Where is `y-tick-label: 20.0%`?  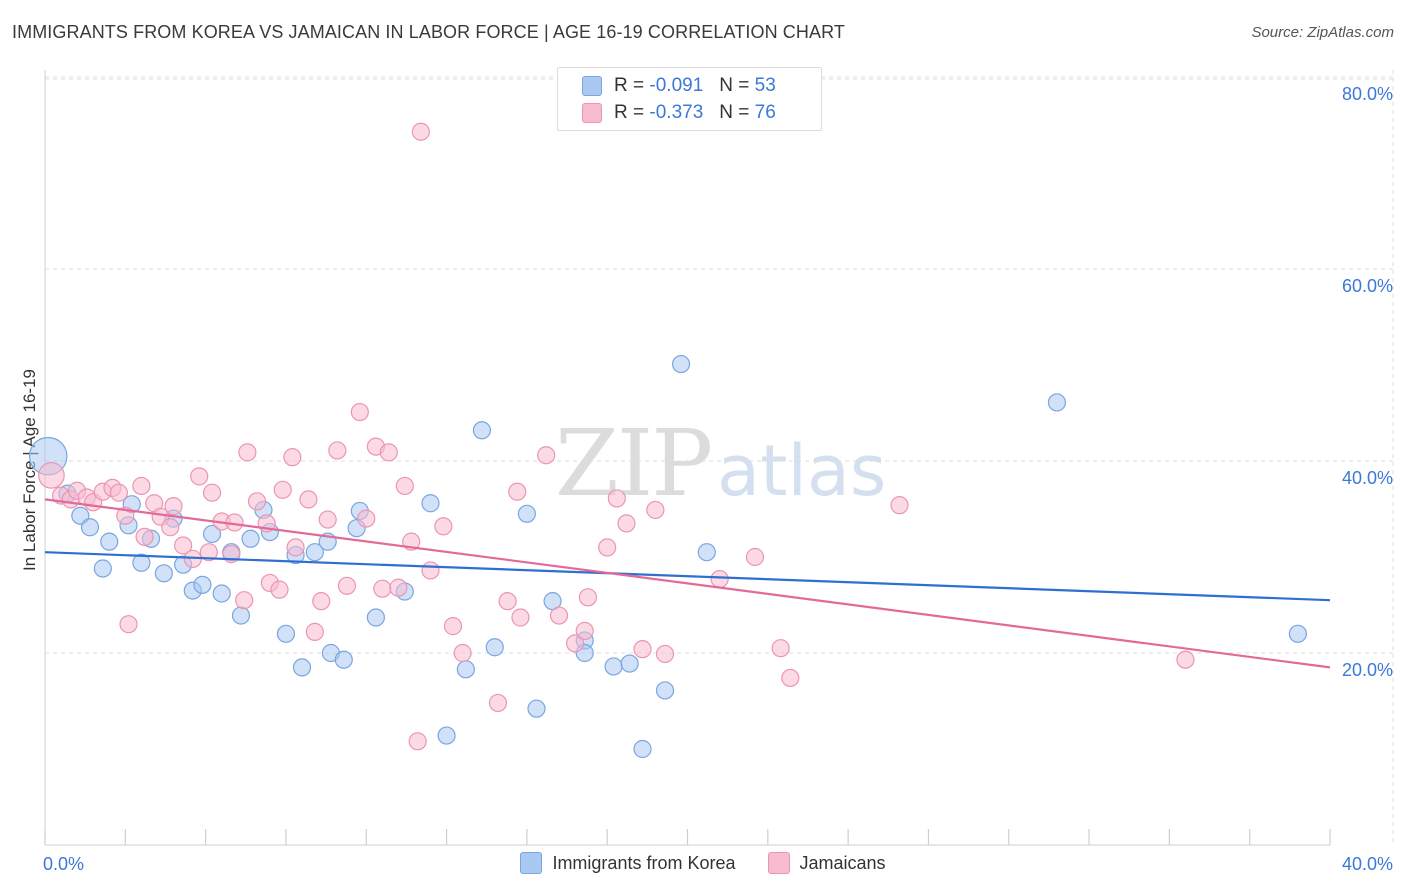
y-tick-label: 20.0% is located at coordinates (1367, 670).